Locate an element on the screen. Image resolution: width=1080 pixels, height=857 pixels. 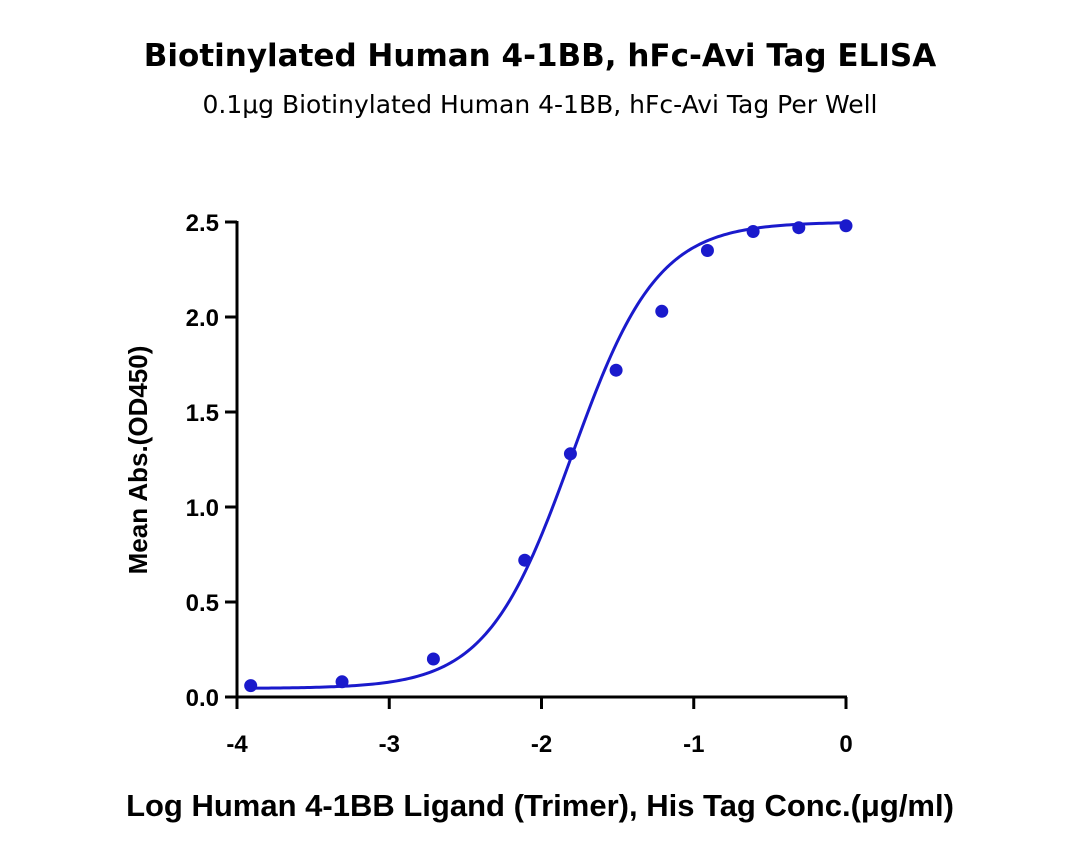
x-tick-label: -4 is located at coordinates (237, 744).